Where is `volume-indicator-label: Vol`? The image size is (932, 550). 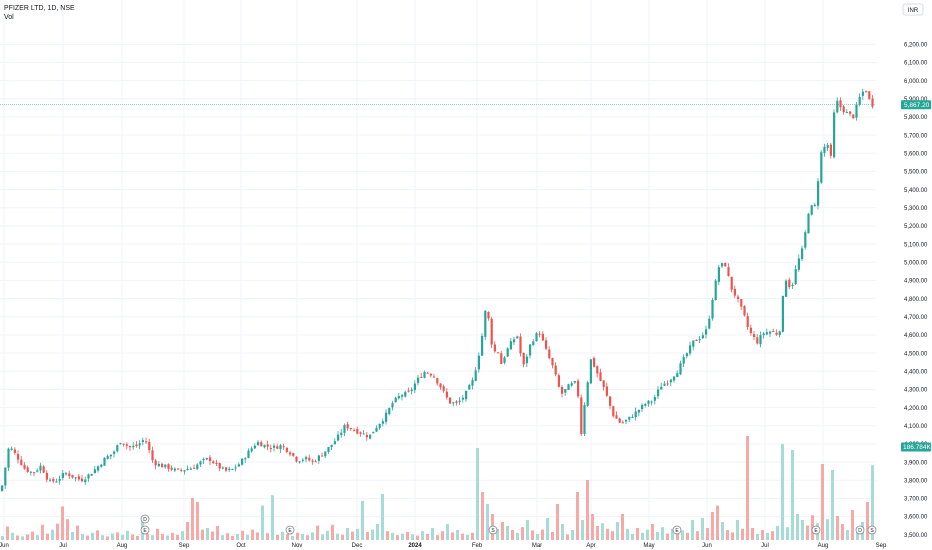
volume-indicator-label: Vol is located at coordinates (9, 17).